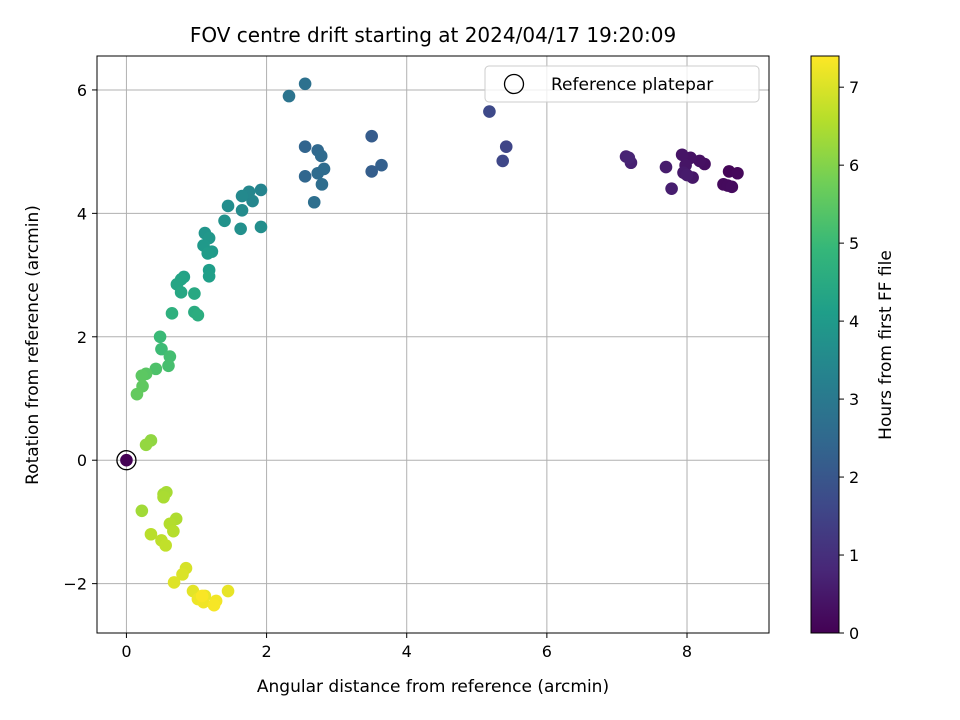 The height and width of the screenshot is (720, 960). Describe the element at coordinates (33, 345) in the screenshot. I see `y-axis-label: Rotation from reference (arcmin)` at that location.